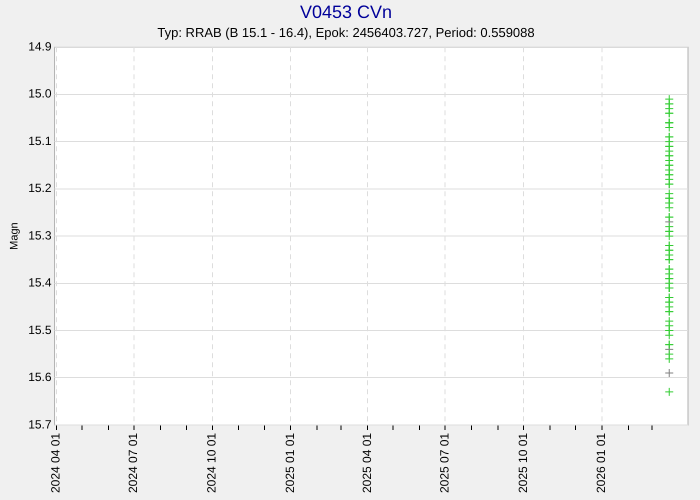 Image resolution: width=700 pixels, height=500 pixels. What do you see at coordinates (523, 463) in the screenshot?
I see `x-tick-label: 2025 10 01` at bounding box center [523, 463].